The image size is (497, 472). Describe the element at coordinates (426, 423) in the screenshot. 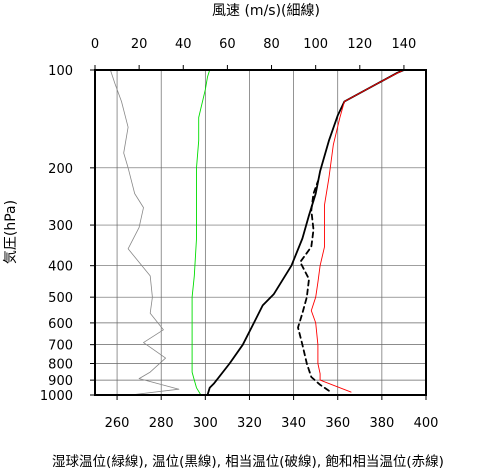

I see `tick-label-temperature: 400` at that location.